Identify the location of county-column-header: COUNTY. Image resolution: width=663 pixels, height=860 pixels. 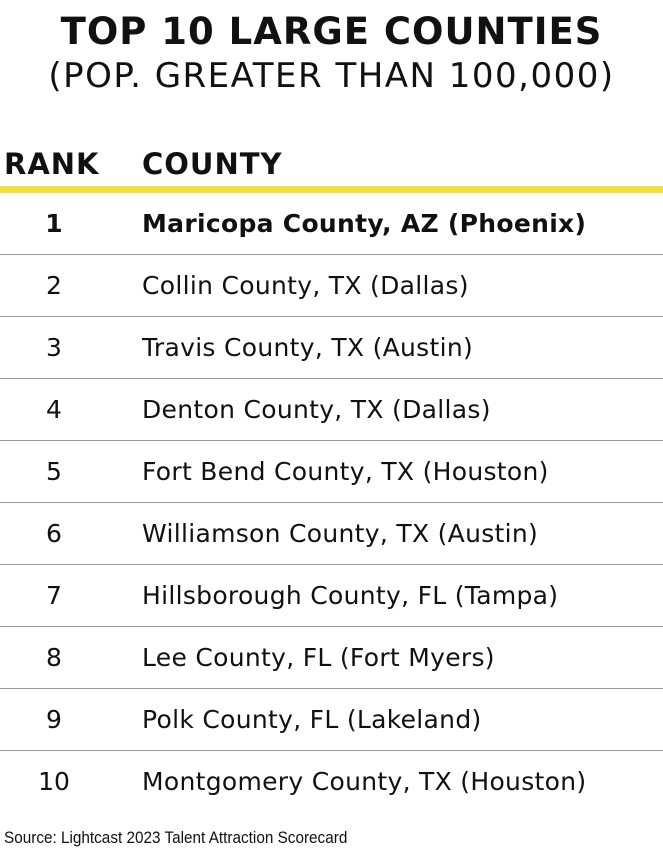
(212, 164).